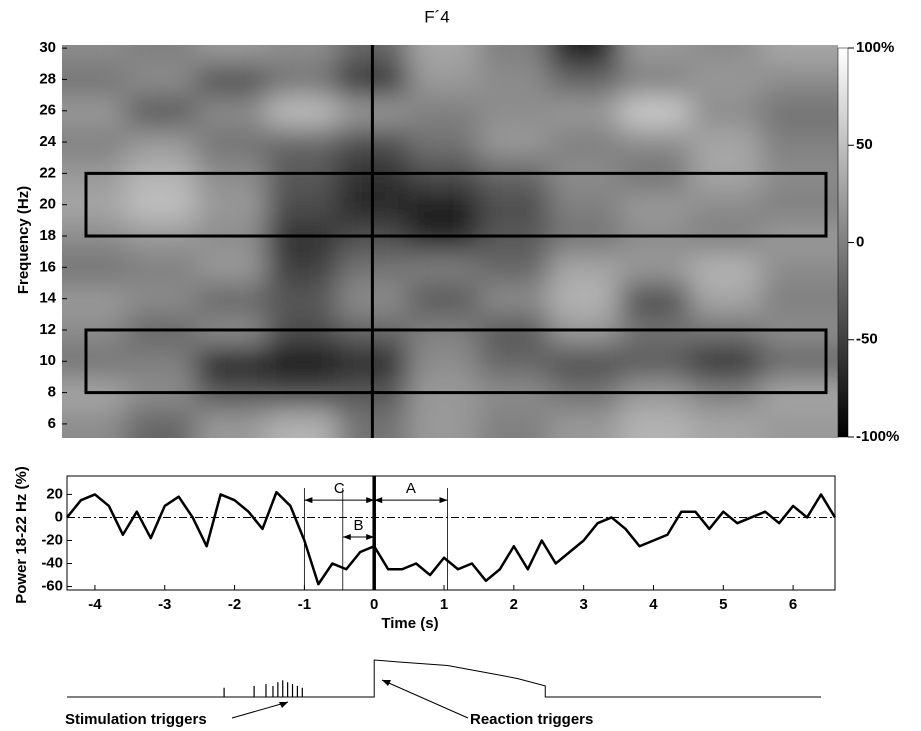 This screenshot has height=731, width=921. What do you see at coordinates (860, 241) in the screenshot?
I see `colorbar-tick-label: 0` at bounding box center [860, 241].